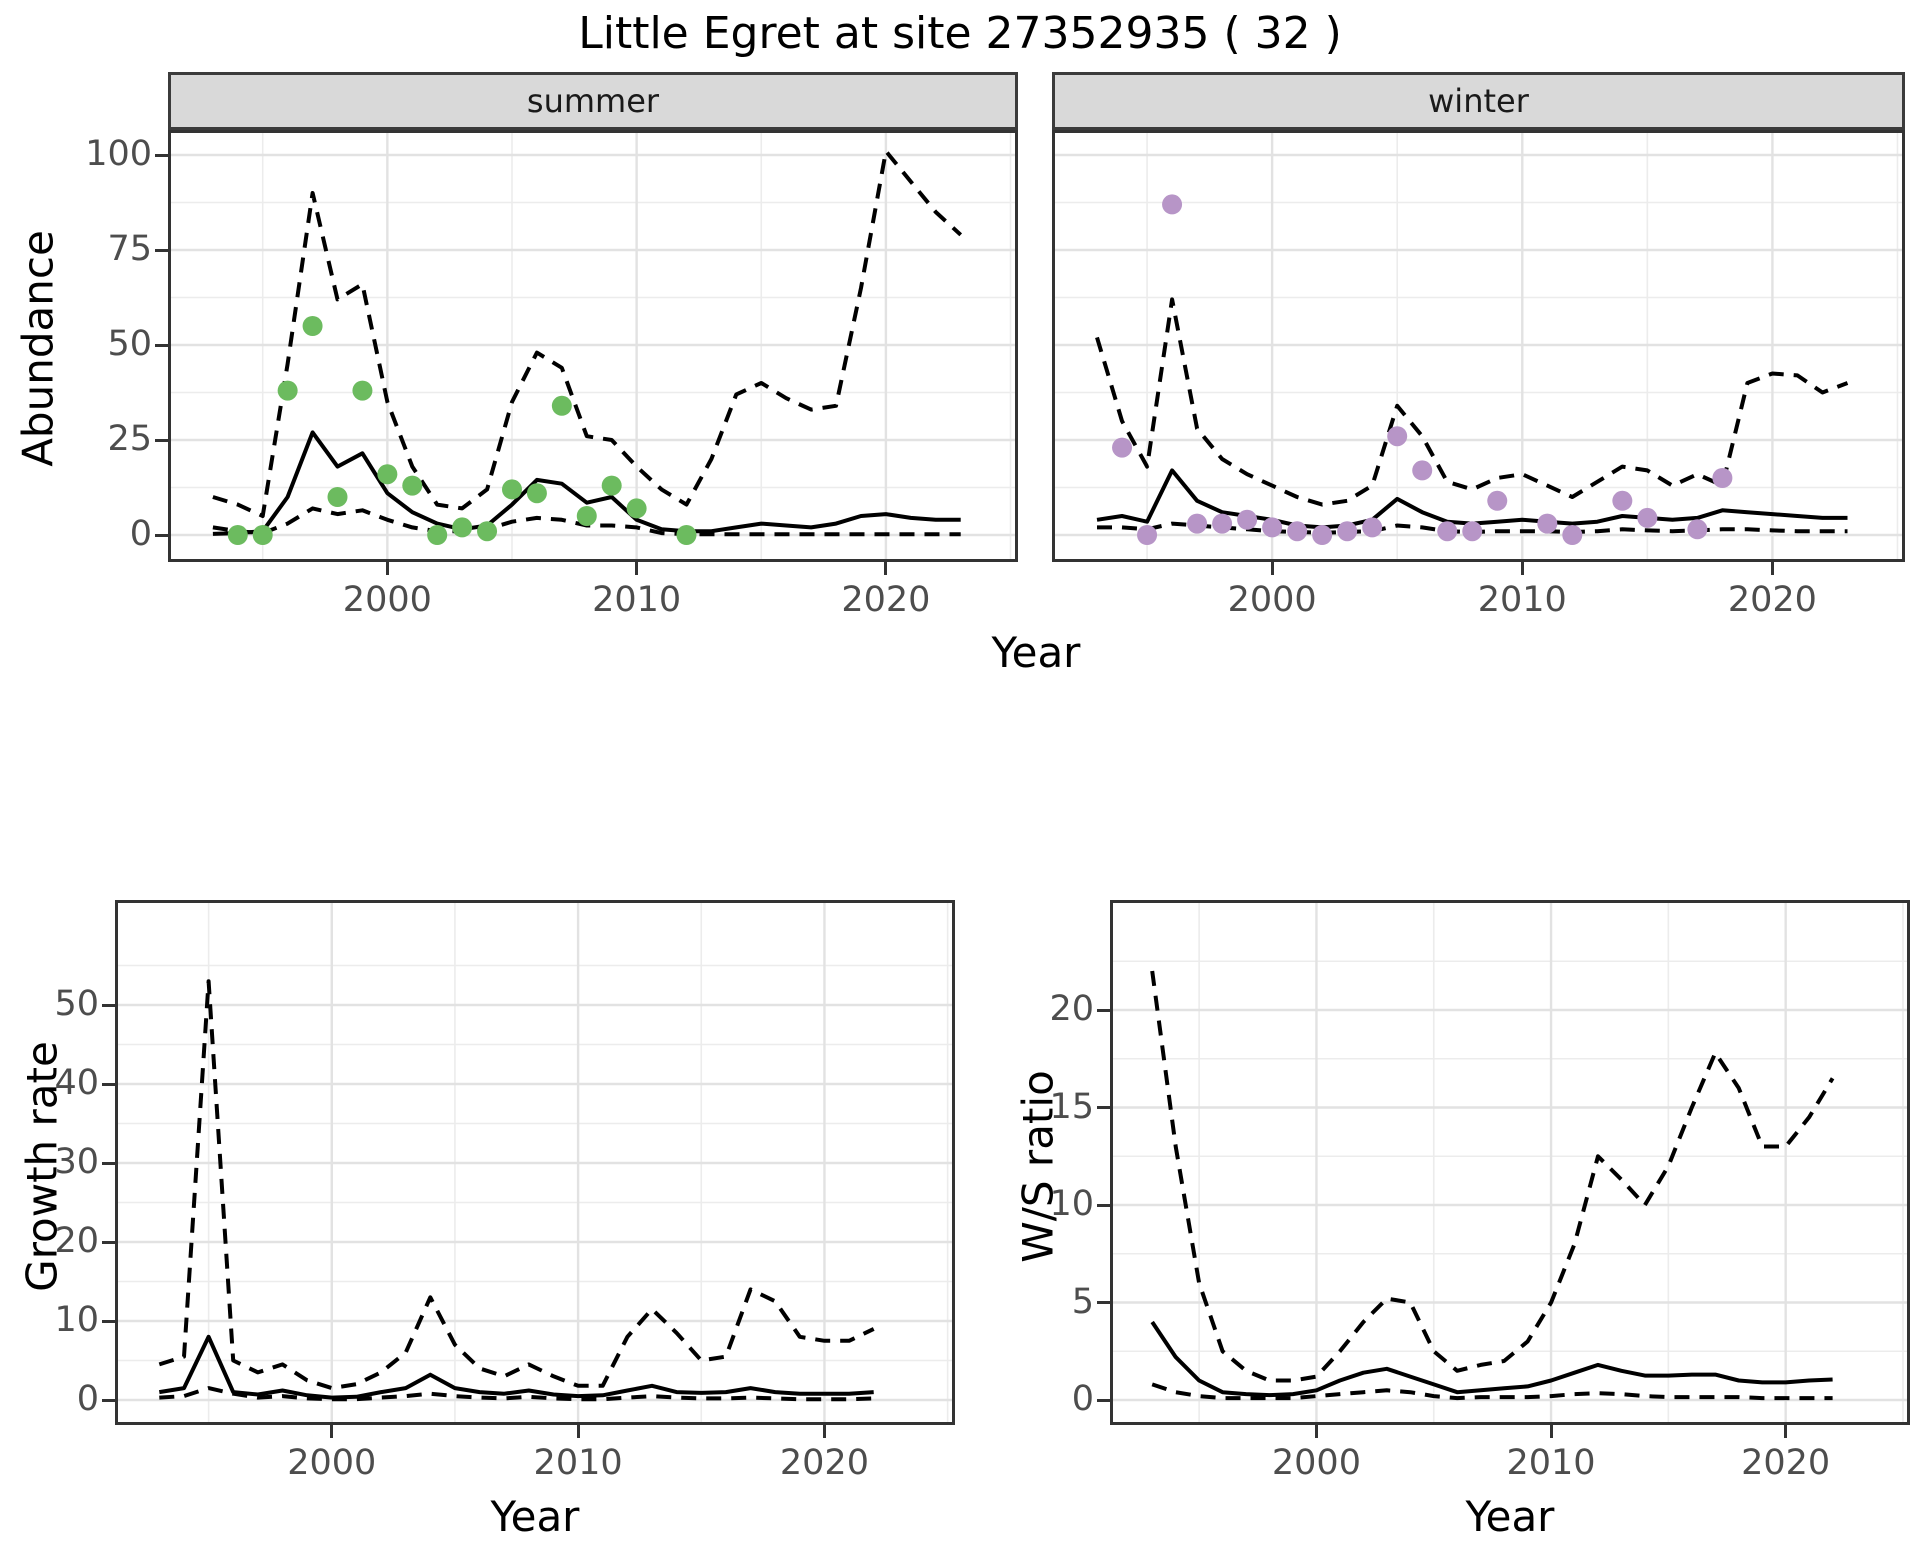  I want to click on facet-strip-winter: winter, so click(1478, 101).